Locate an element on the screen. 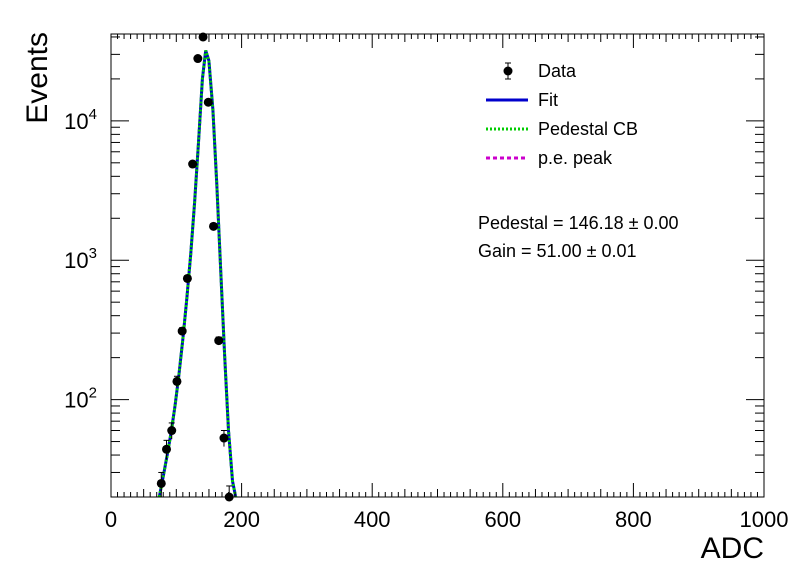 This screenshot has height=572, width=796. x-tick-label: 400 is located at coordinates (372, 519).